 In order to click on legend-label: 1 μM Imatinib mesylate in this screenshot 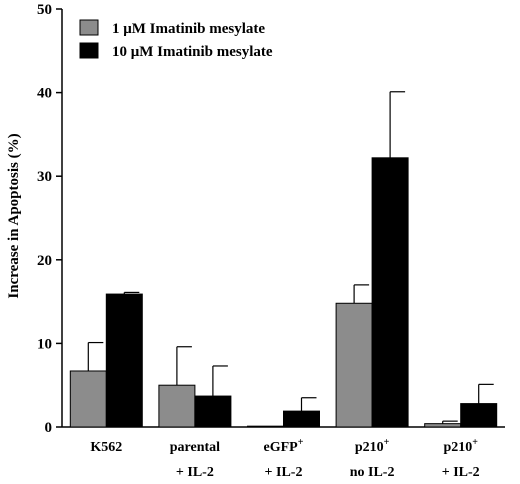, I will do `click(188, 29)`.